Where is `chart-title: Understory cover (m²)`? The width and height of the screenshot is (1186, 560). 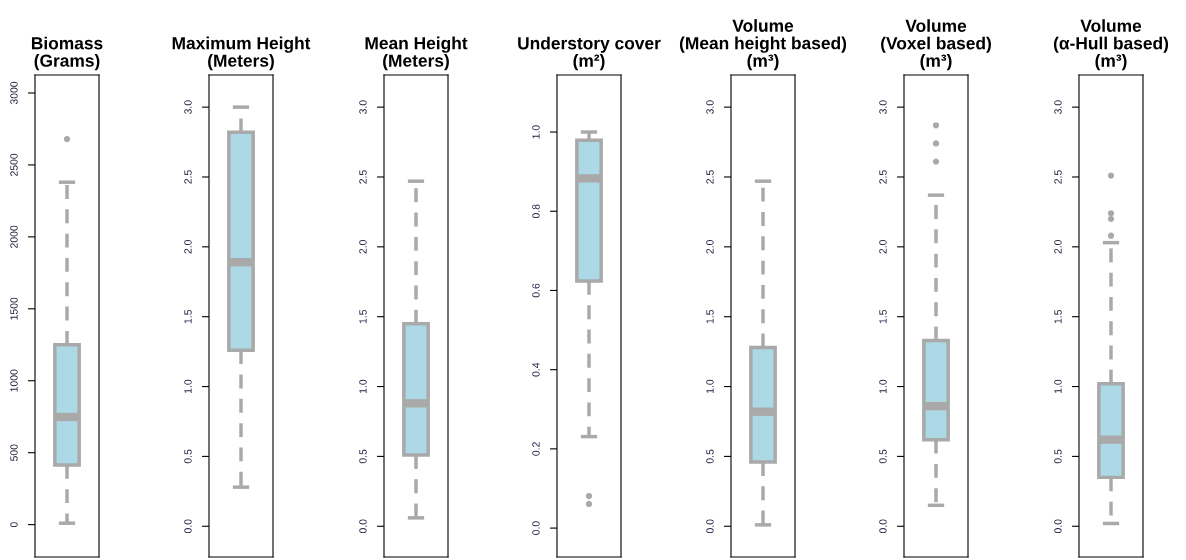 chart-title: Understory cover (m²) is located at coordinates (589, 53).